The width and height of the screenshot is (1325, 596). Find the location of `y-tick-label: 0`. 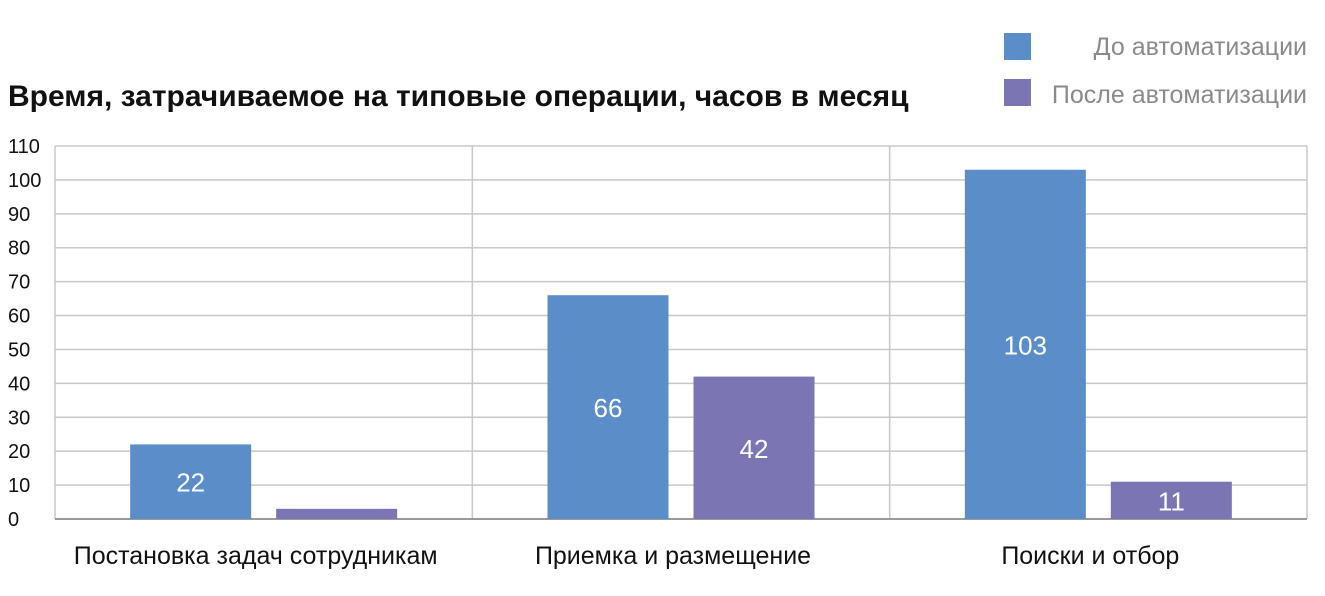

y-tick-label: 0 is located at coordinates (13, 520).